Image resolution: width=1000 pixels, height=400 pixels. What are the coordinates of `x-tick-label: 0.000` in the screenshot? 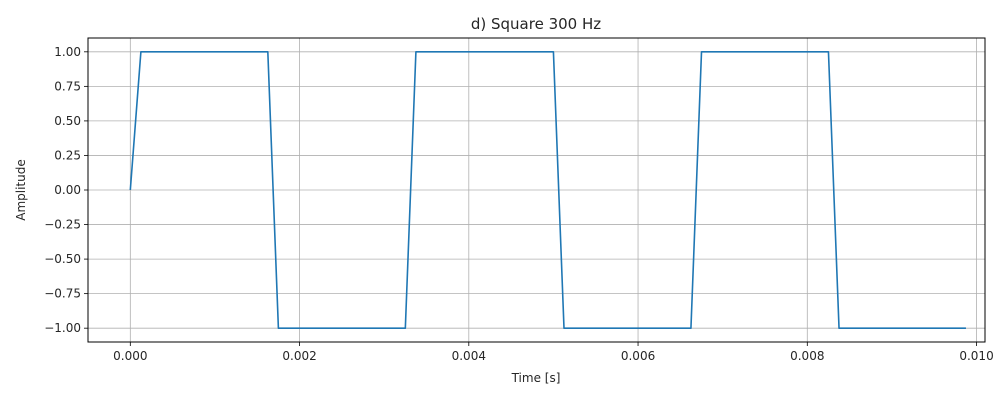 It's located at (130, 356).